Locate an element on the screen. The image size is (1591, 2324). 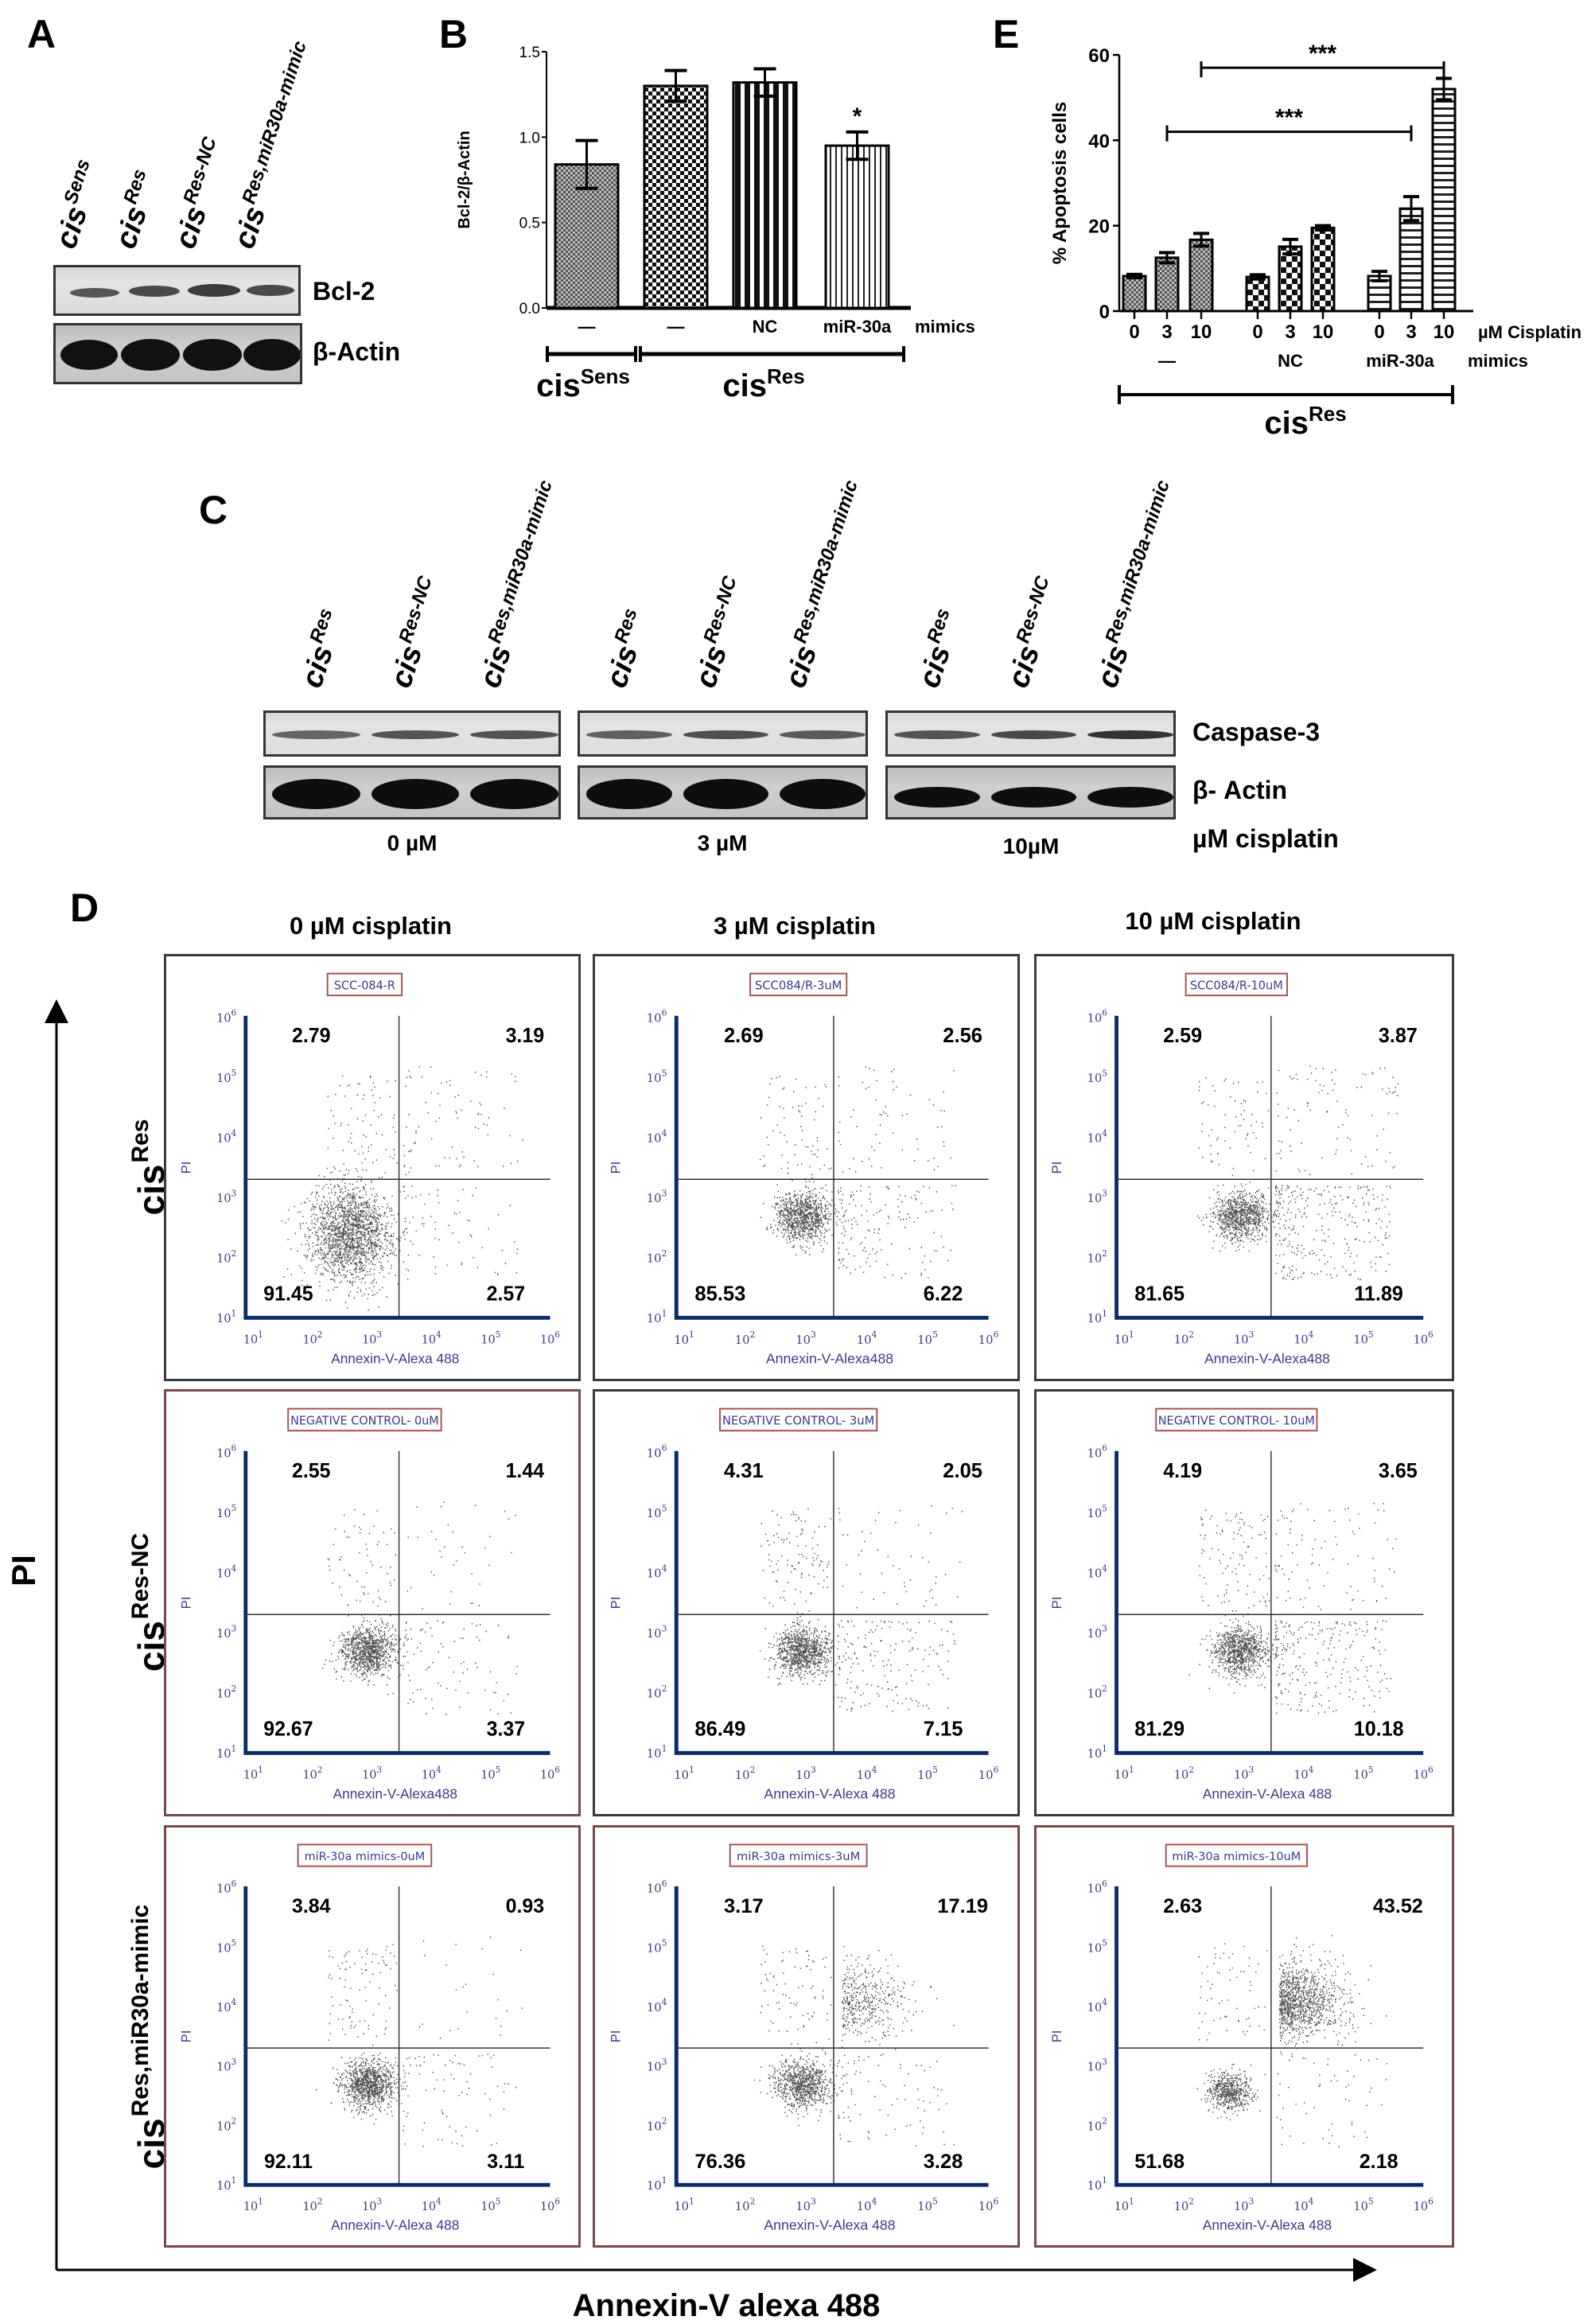
gate-title: SCC084/R-10uM is located at coordinates (1236, 985).